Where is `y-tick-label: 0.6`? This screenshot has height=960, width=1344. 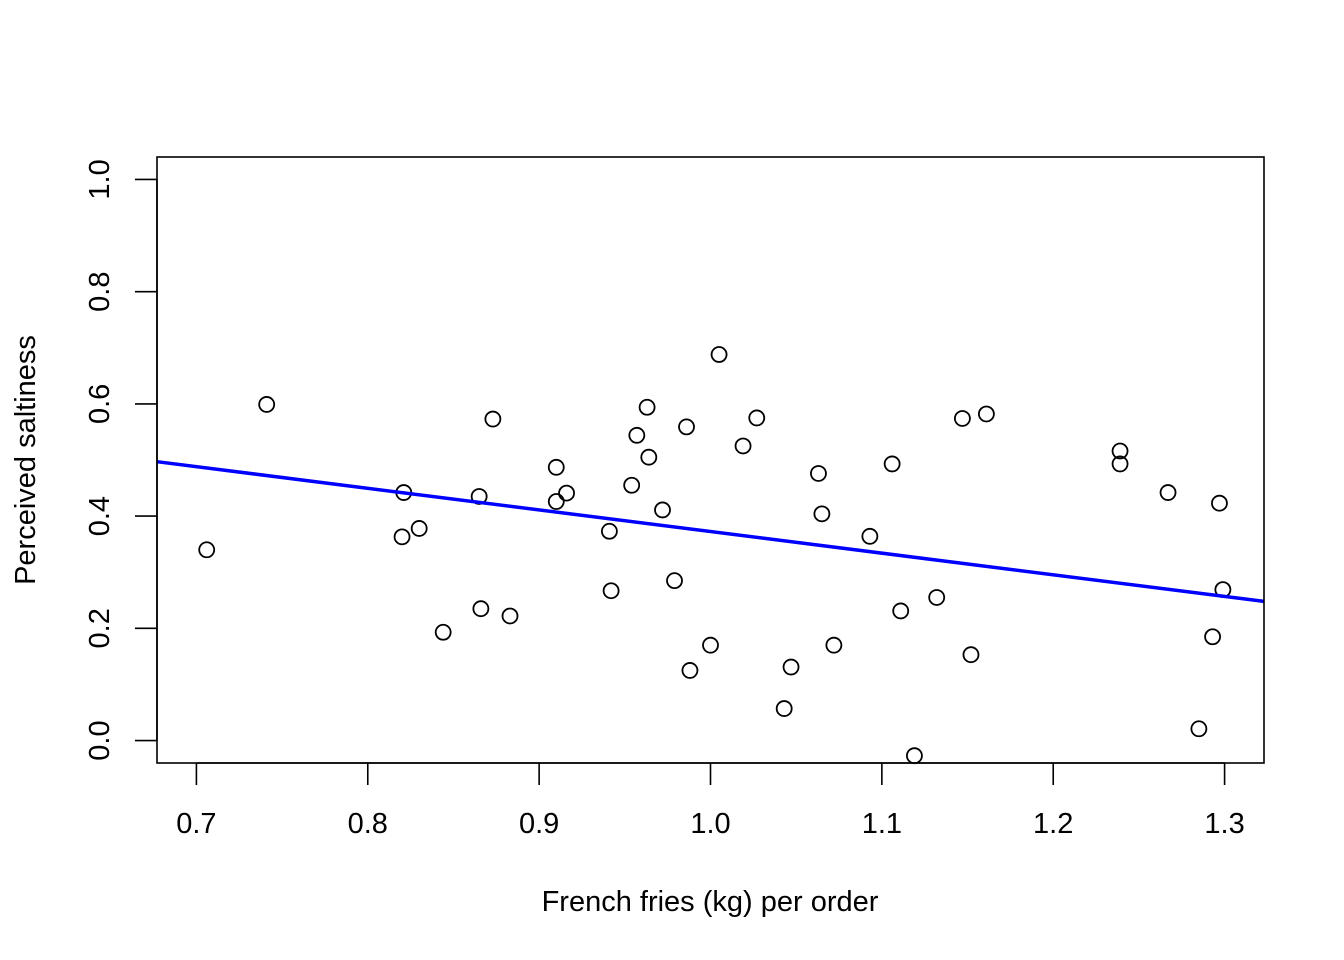 y-tick-label: 0.6 is located at coordinates (100, 404).